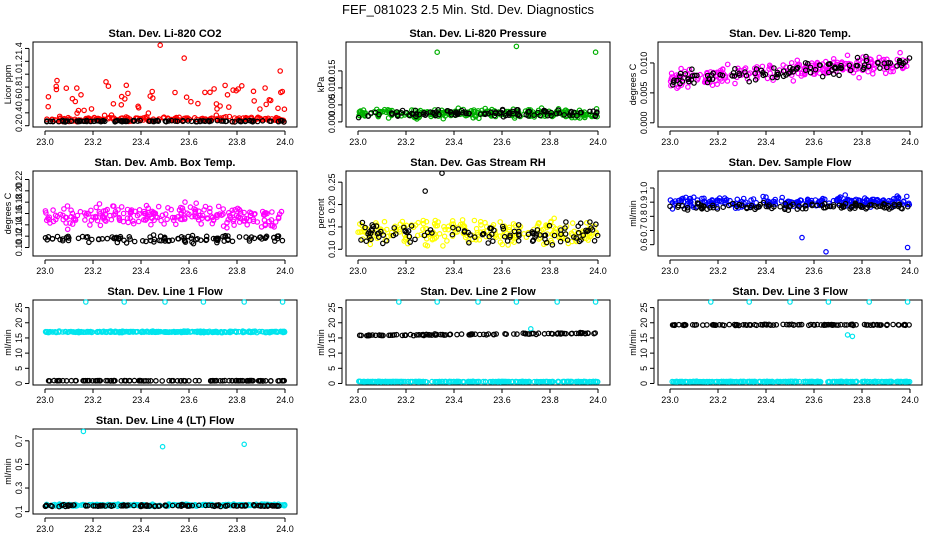 This screenshot has height=540, width=936. Describe the element at coordinates (910, 142) in the screenshot. I see `x-tick-label: 24.0` at that location.